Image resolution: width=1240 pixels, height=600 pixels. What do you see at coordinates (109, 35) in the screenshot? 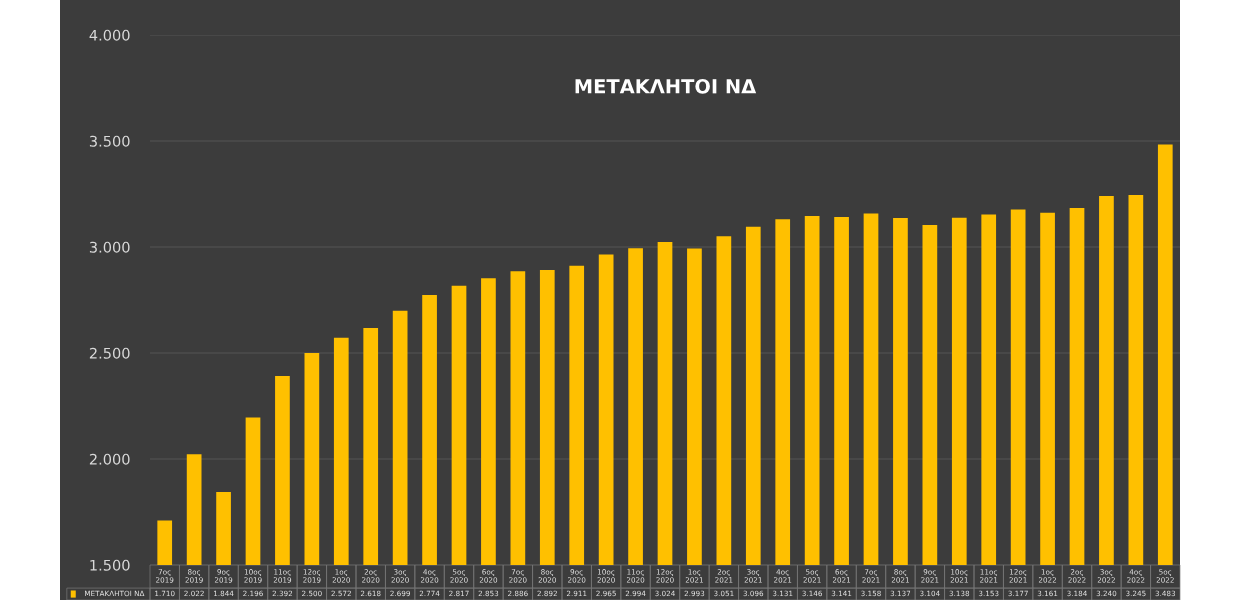
I see `y-tick-label: 4.000` at bounding box center [109, 35].